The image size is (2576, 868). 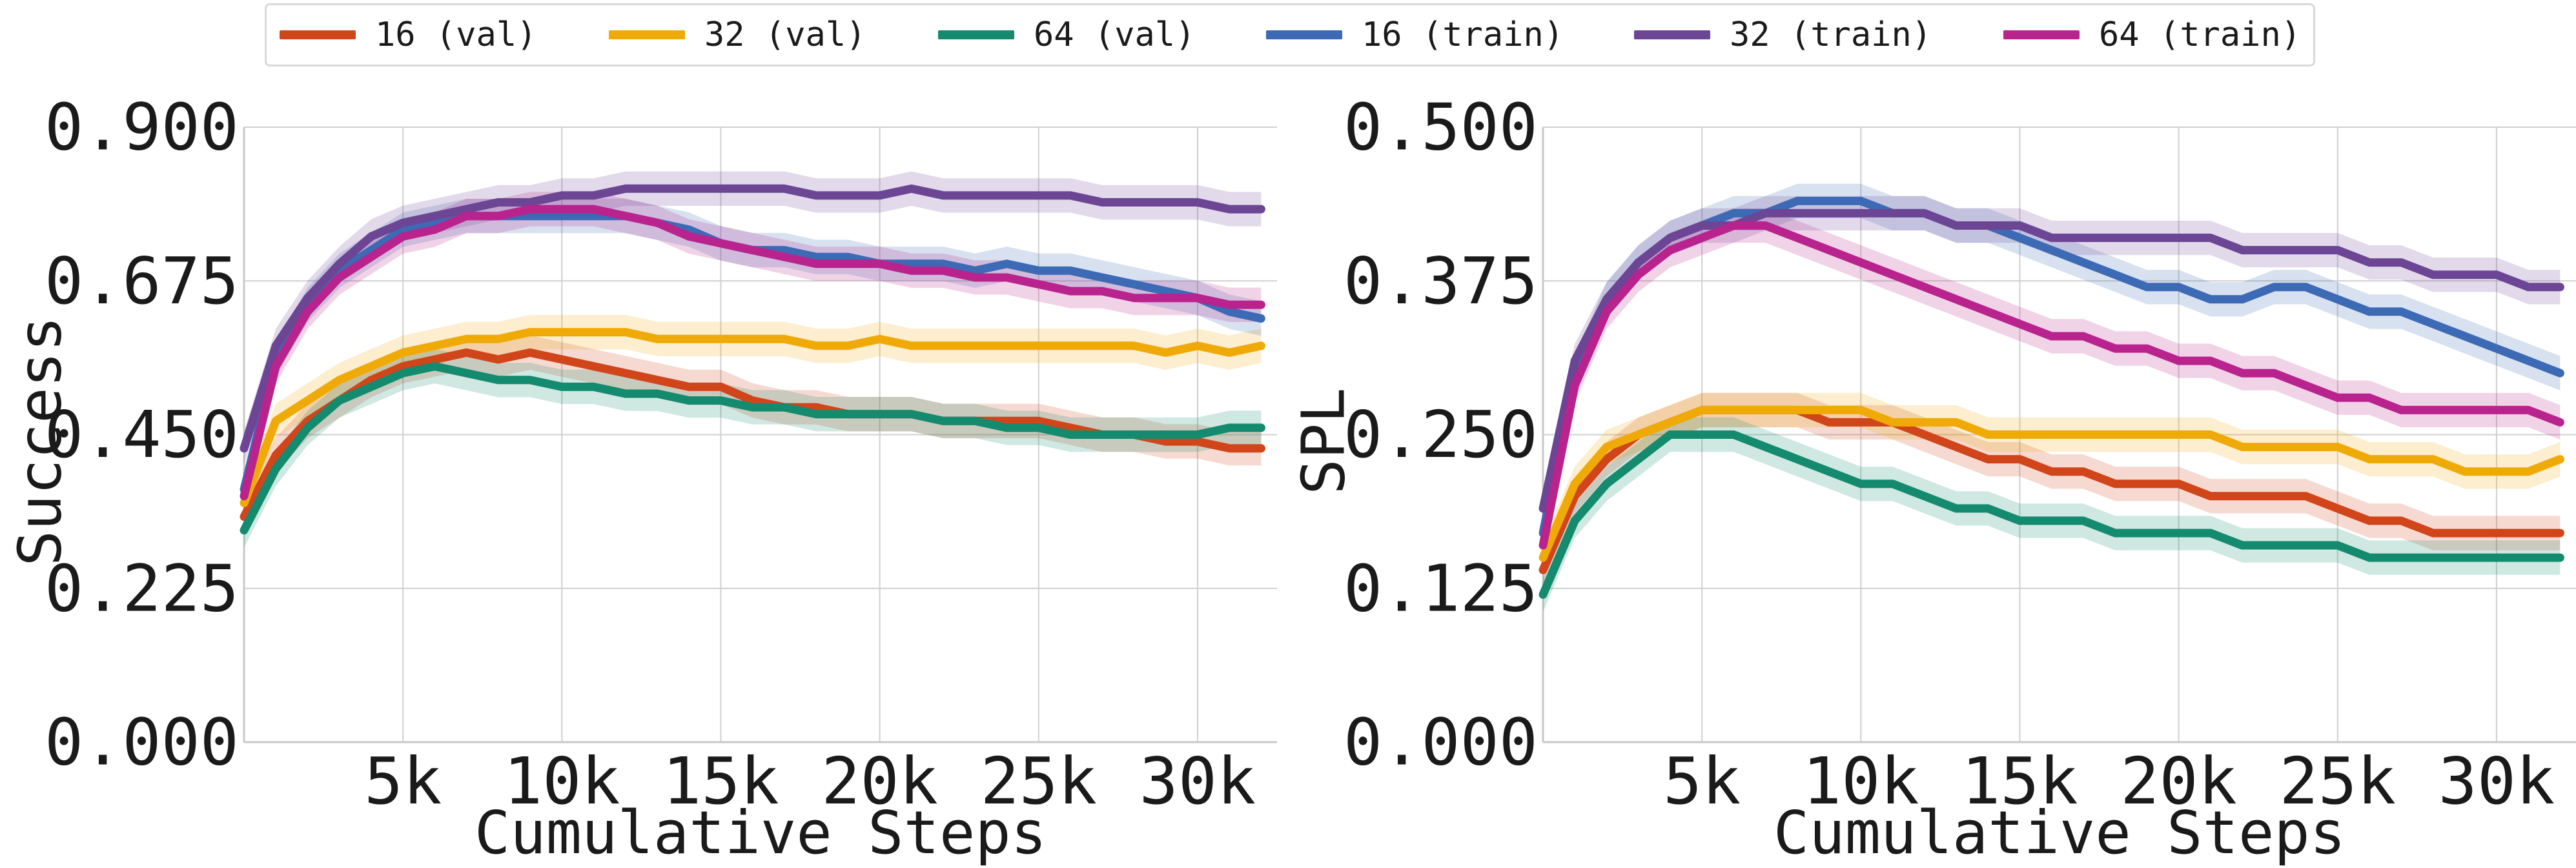 I want to click on y-tick-label: 0.675, so click(x=142, y=281).